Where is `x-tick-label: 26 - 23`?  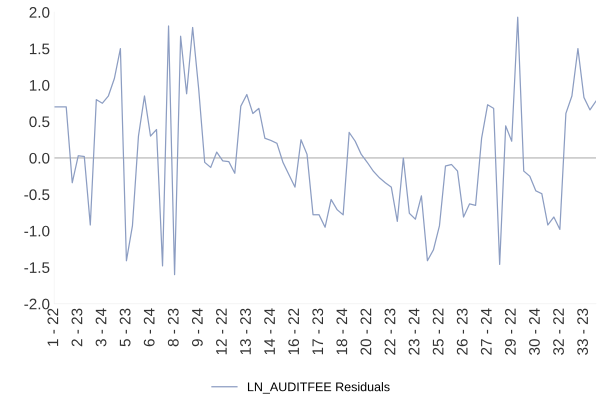 x-tick-label: 26 - 23 is located at coordinates (462, 331).